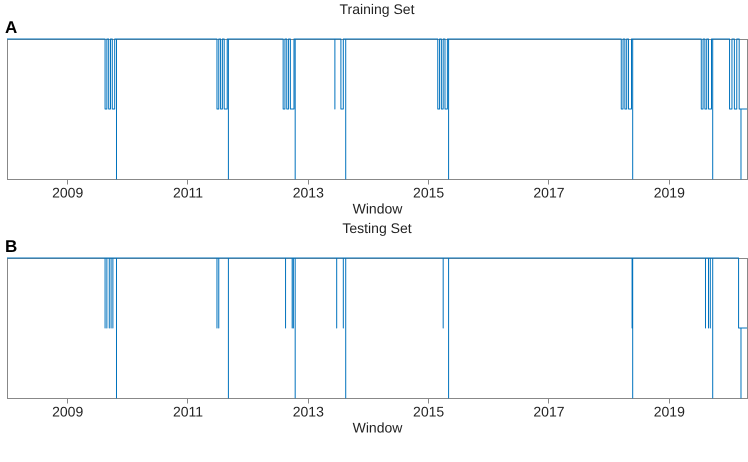 This screenshot has width=748, height=462. What do you see at coordinates (377, 9) in the screenshot?
I see `chart-title: Training Set` at bounding box center [377, 9].